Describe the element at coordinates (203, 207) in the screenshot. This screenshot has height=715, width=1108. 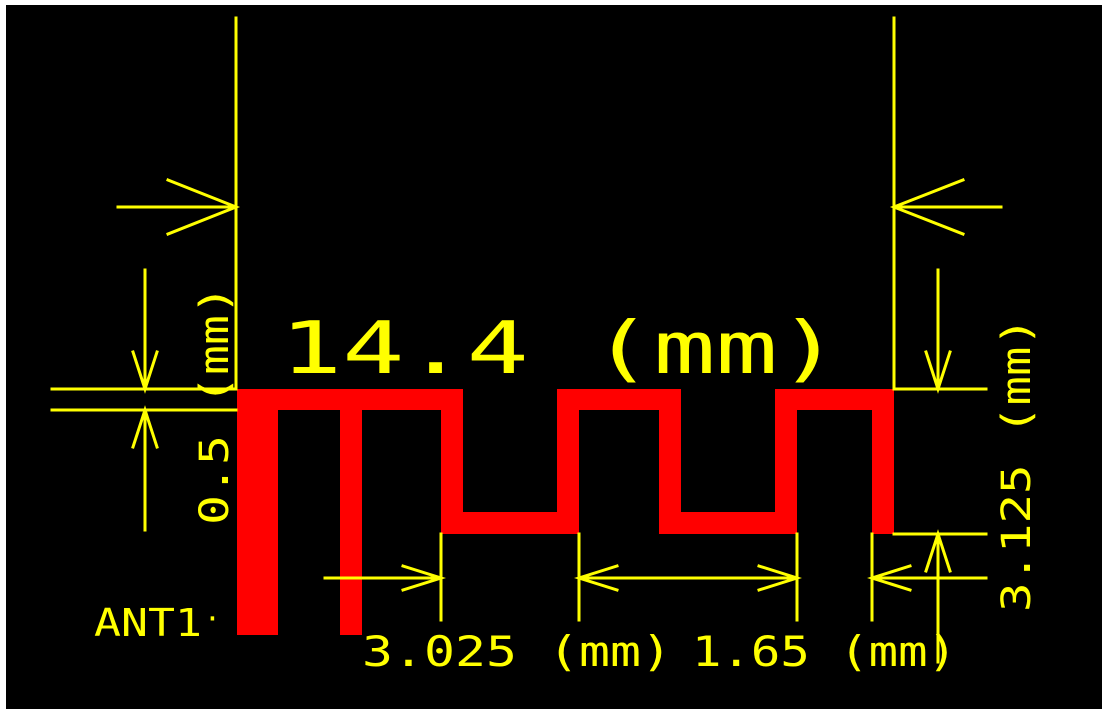
I see `arrow-left-head` at that location.